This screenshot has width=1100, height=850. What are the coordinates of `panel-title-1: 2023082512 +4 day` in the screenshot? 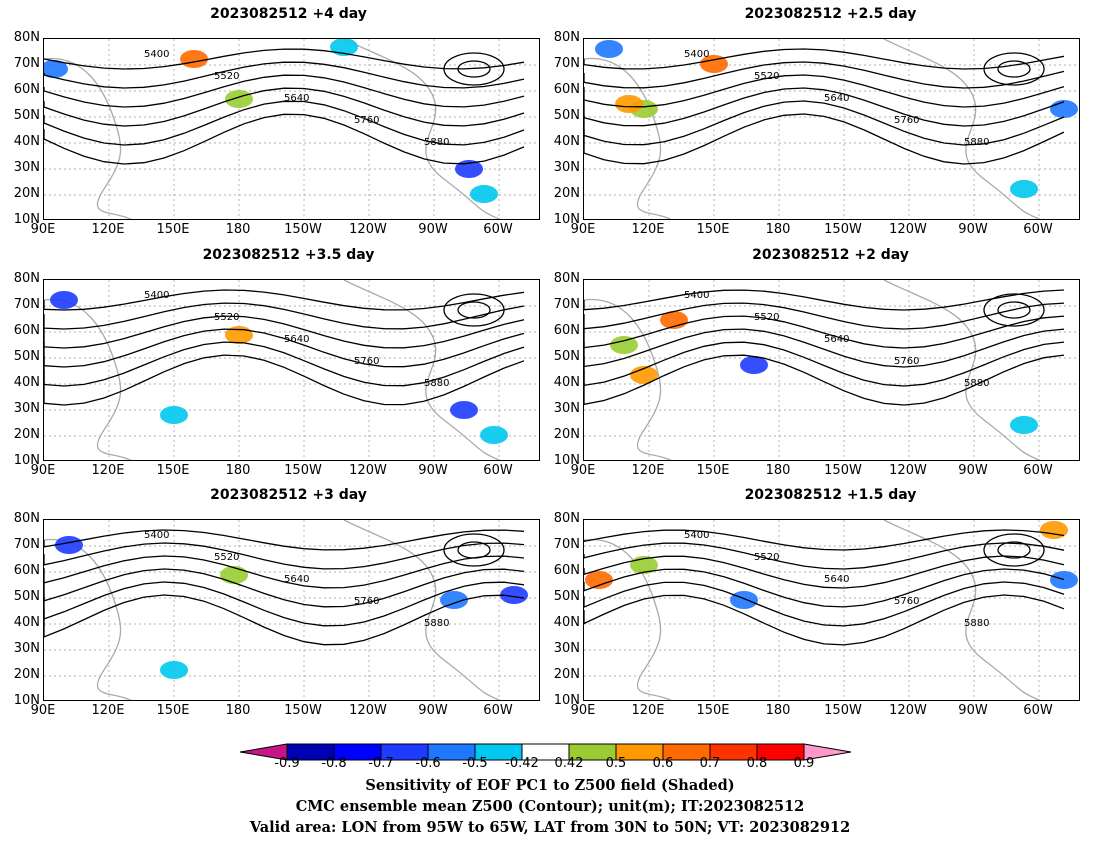 It's located at (288, 14).